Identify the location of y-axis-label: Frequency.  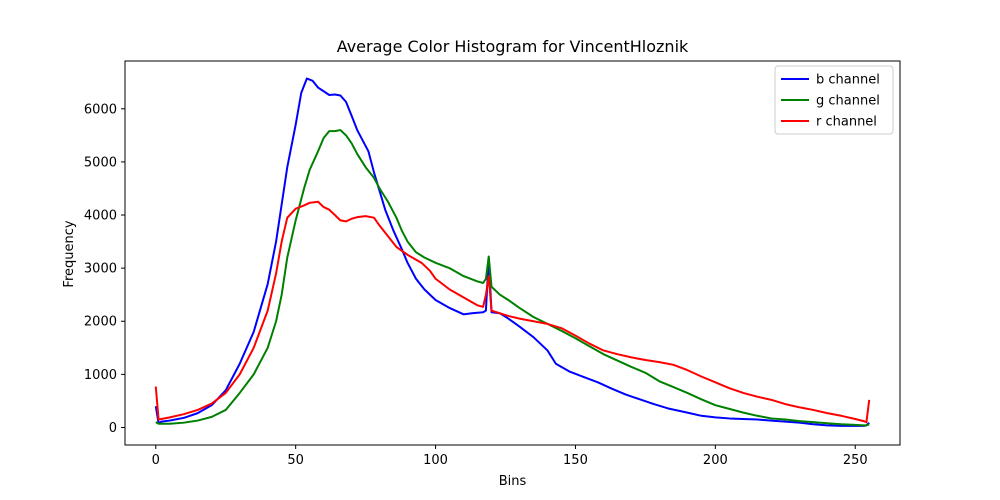
(69, 253).